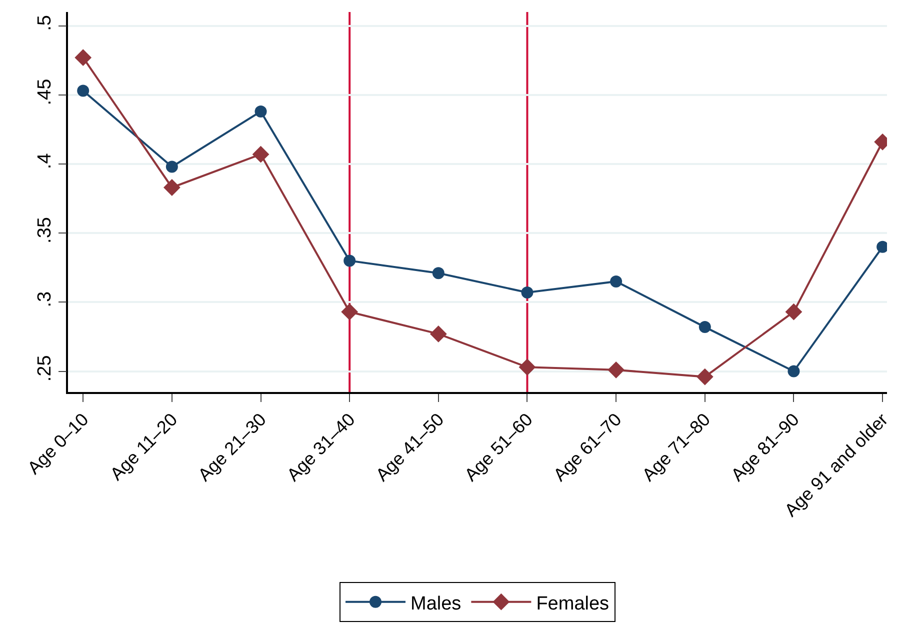 This screenshot has height=630, width=900. What do you see at coordinates (45, 161) in the screenshot?
I see `y-tick-label: .4` at bounding box center [45, 161].